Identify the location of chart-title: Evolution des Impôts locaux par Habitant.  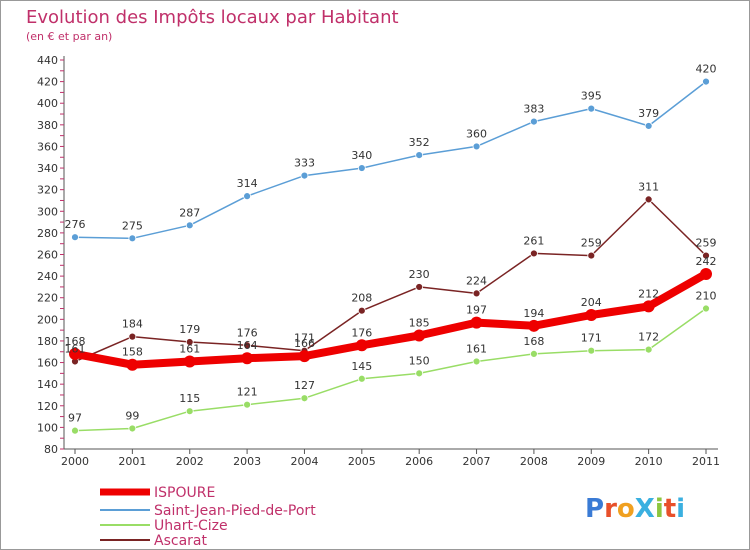
(212, 17).